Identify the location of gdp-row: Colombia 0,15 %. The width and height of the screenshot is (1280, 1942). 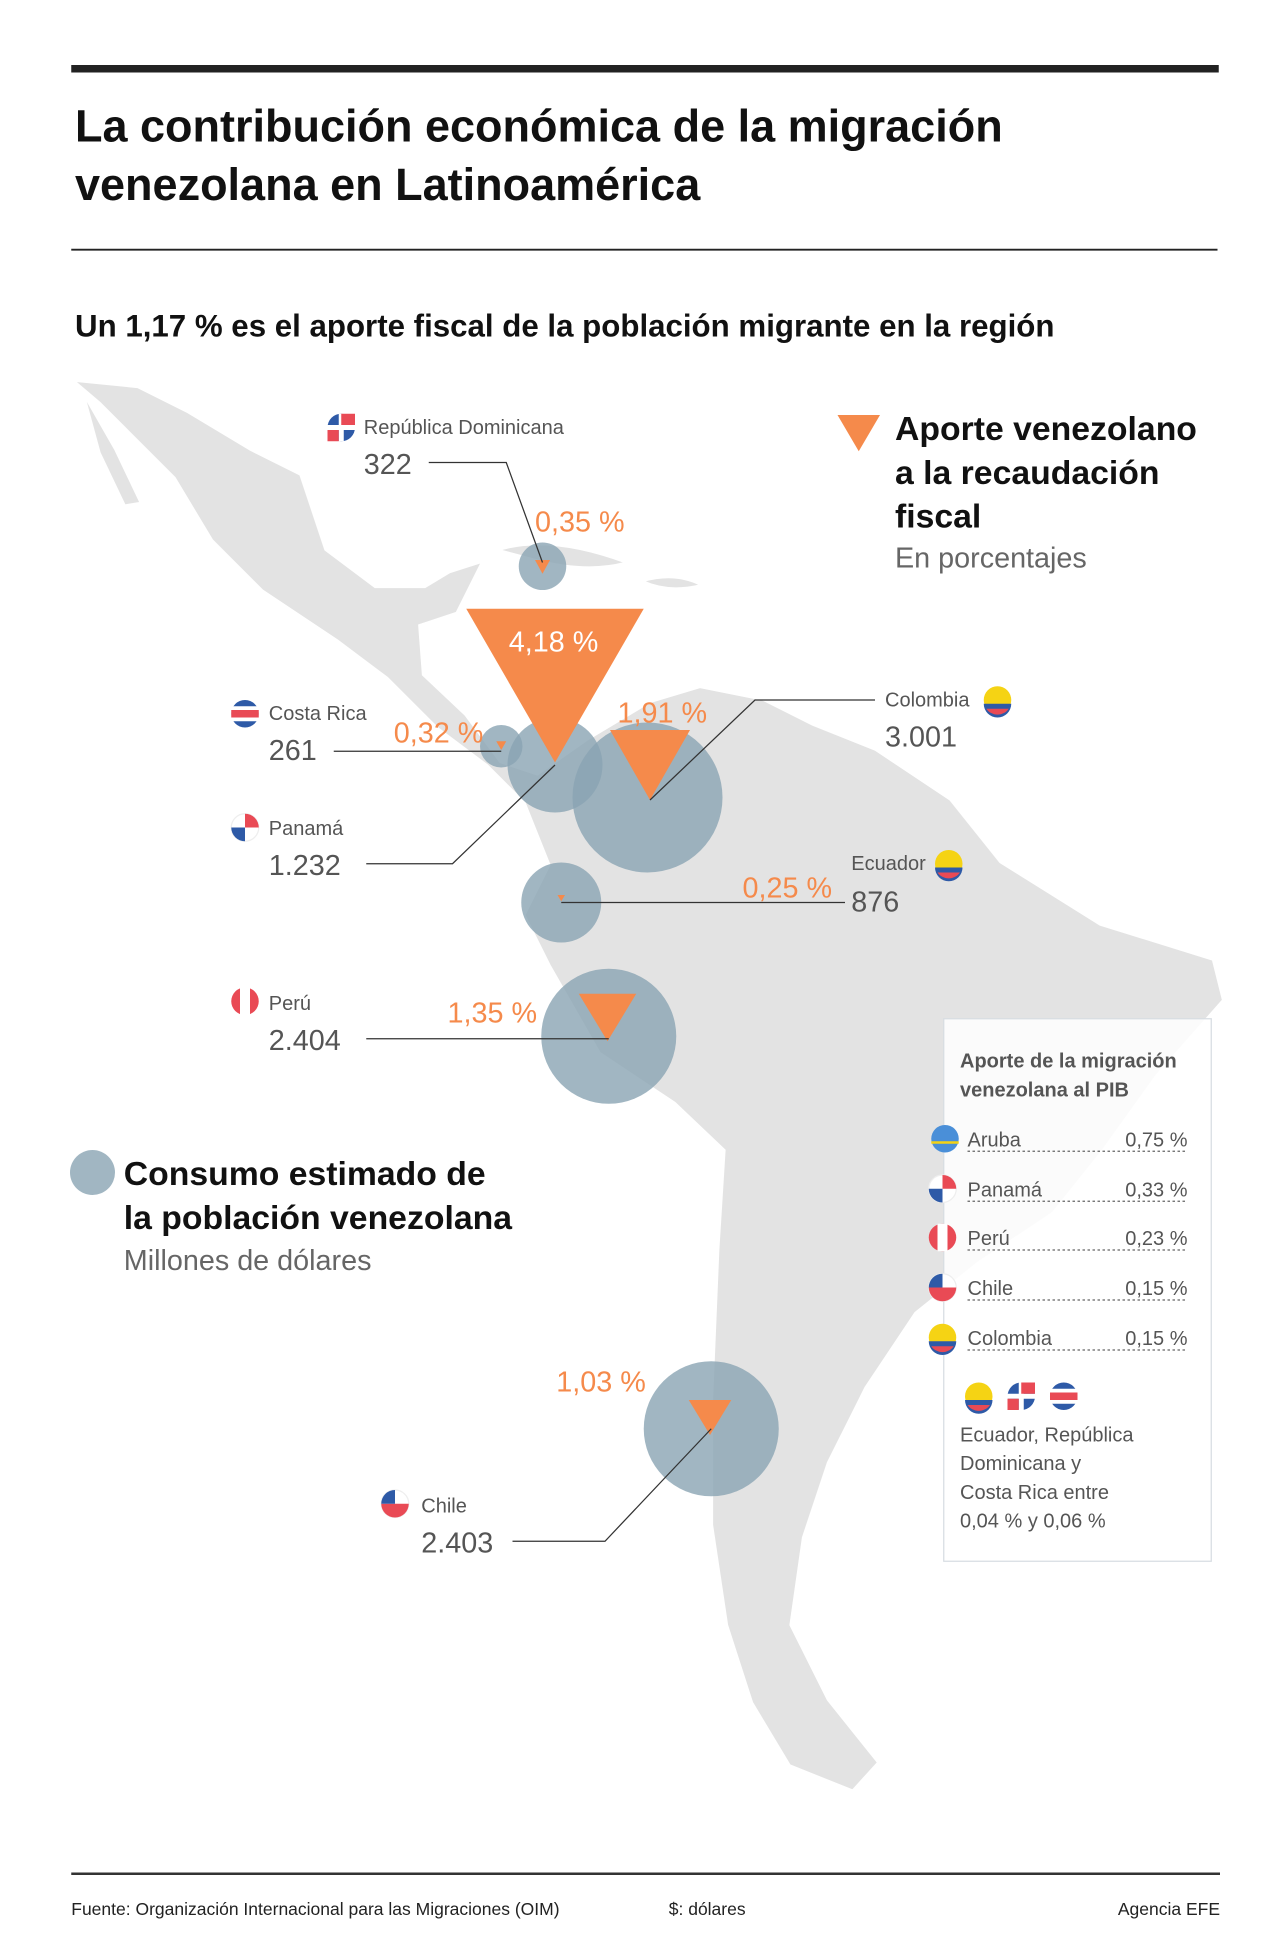
(1058, 1339).